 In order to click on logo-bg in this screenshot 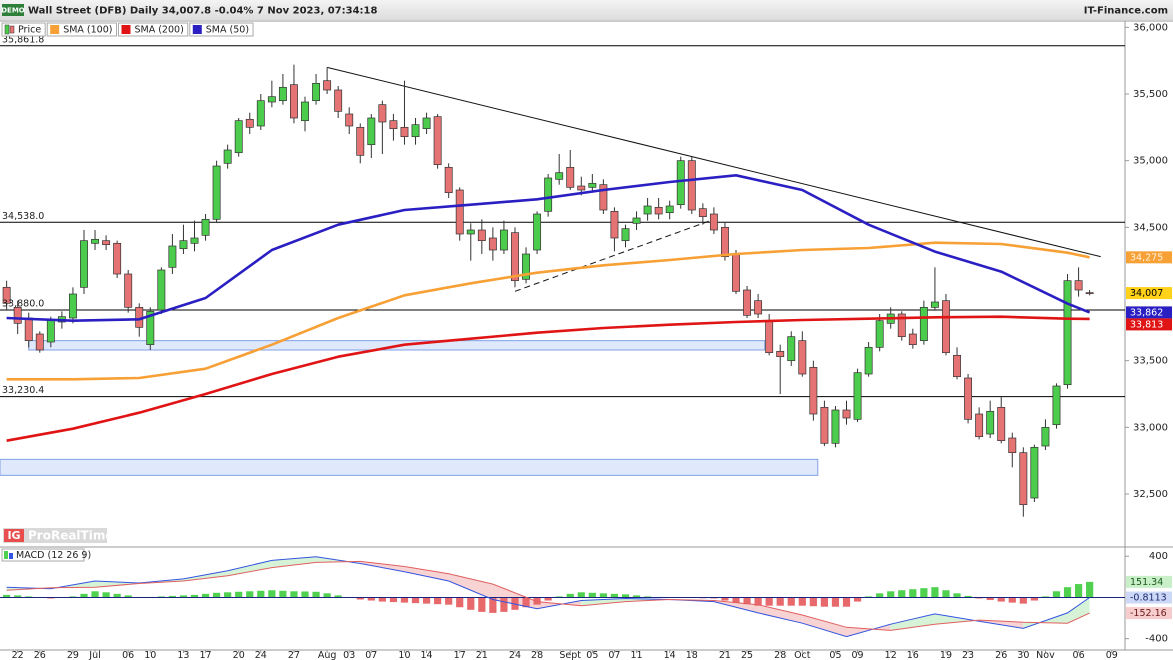, I will do `click(55, 535)`.